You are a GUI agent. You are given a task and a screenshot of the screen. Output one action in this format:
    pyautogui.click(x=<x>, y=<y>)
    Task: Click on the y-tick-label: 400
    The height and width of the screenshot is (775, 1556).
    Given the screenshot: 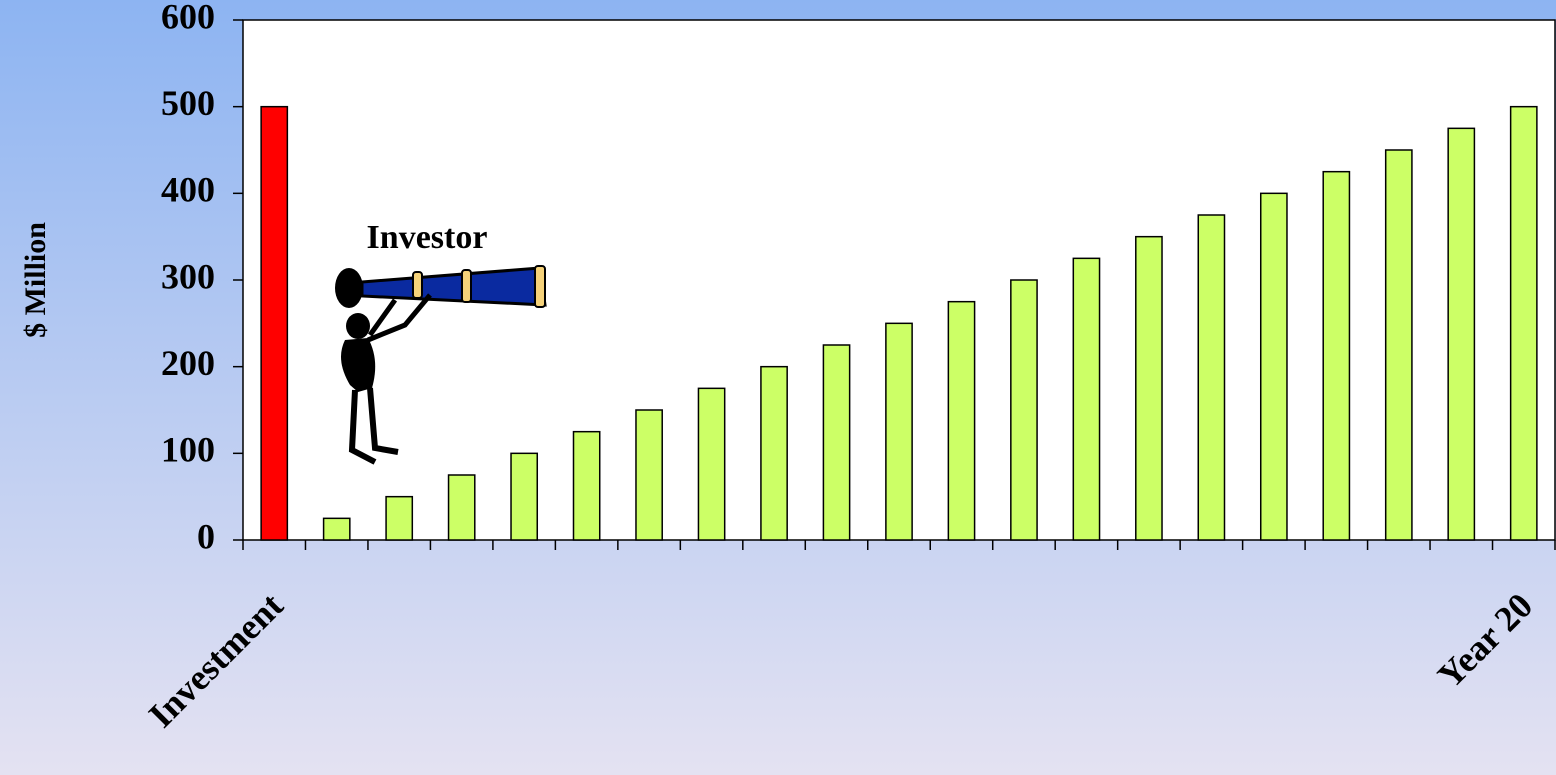 What is the action you would take?
    pyautogui.click(x=188, y=190)
    